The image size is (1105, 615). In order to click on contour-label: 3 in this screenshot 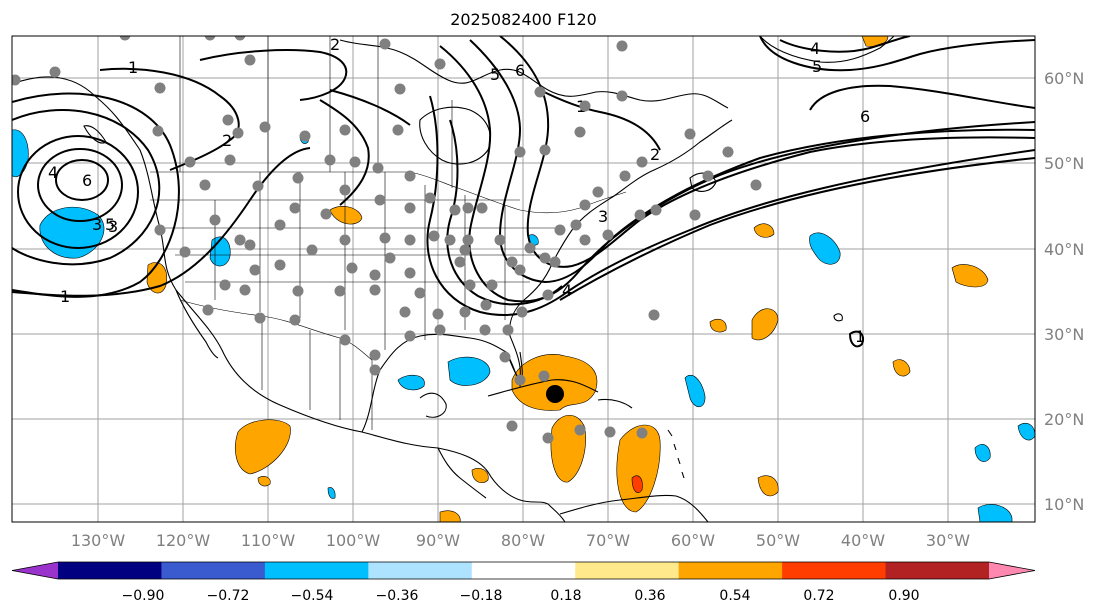, I will do `click(113, 226)`.